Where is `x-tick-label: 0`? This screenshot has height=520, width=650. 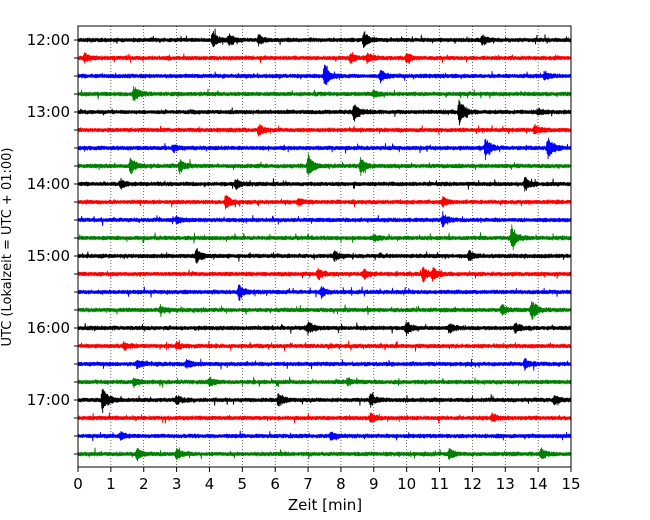
x-tick-label: 0 is located at coordinates (78, 484).